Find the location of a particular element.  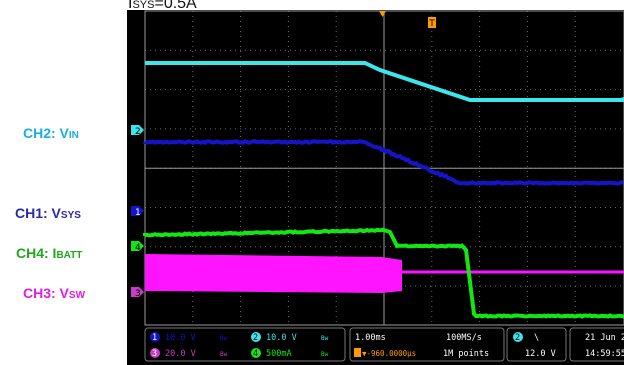

sample-rate: 100MS/s is located at coordinates (464, 338).